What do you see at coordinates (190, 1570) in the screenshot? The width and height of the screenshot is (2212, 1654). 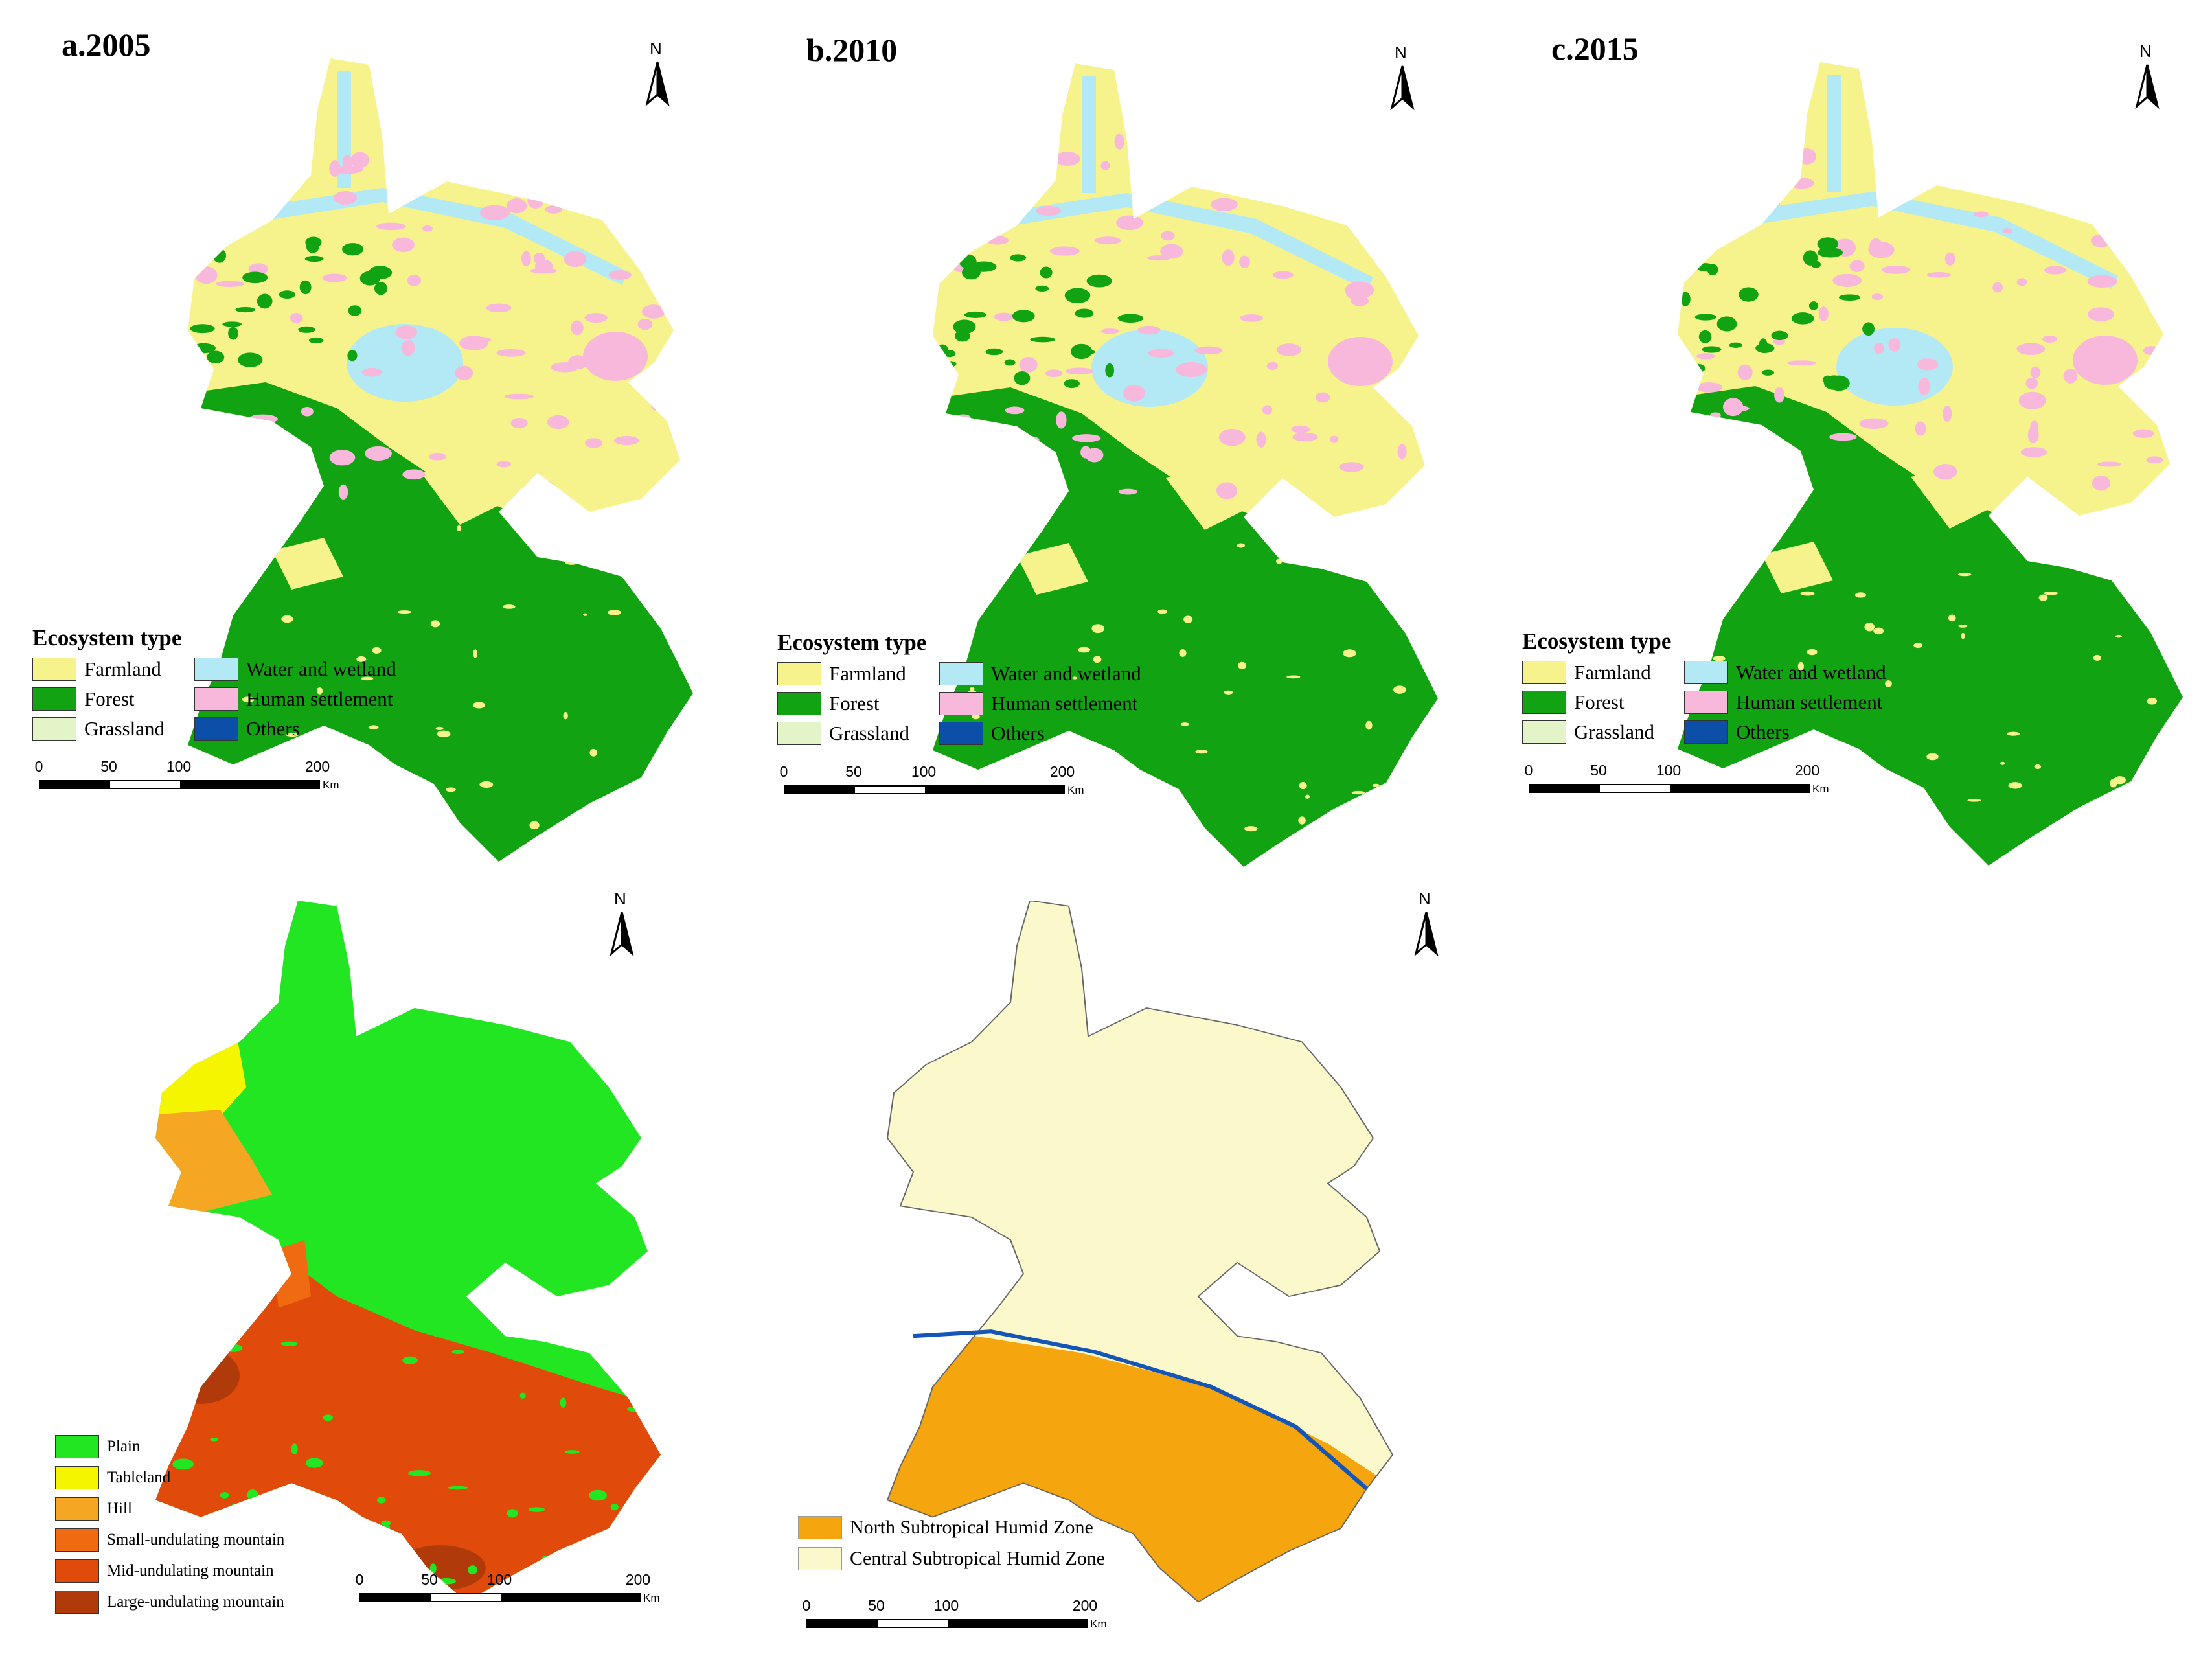 I see `legend-label: Mid-undulating mountain` at bounding box center [190, 1570].